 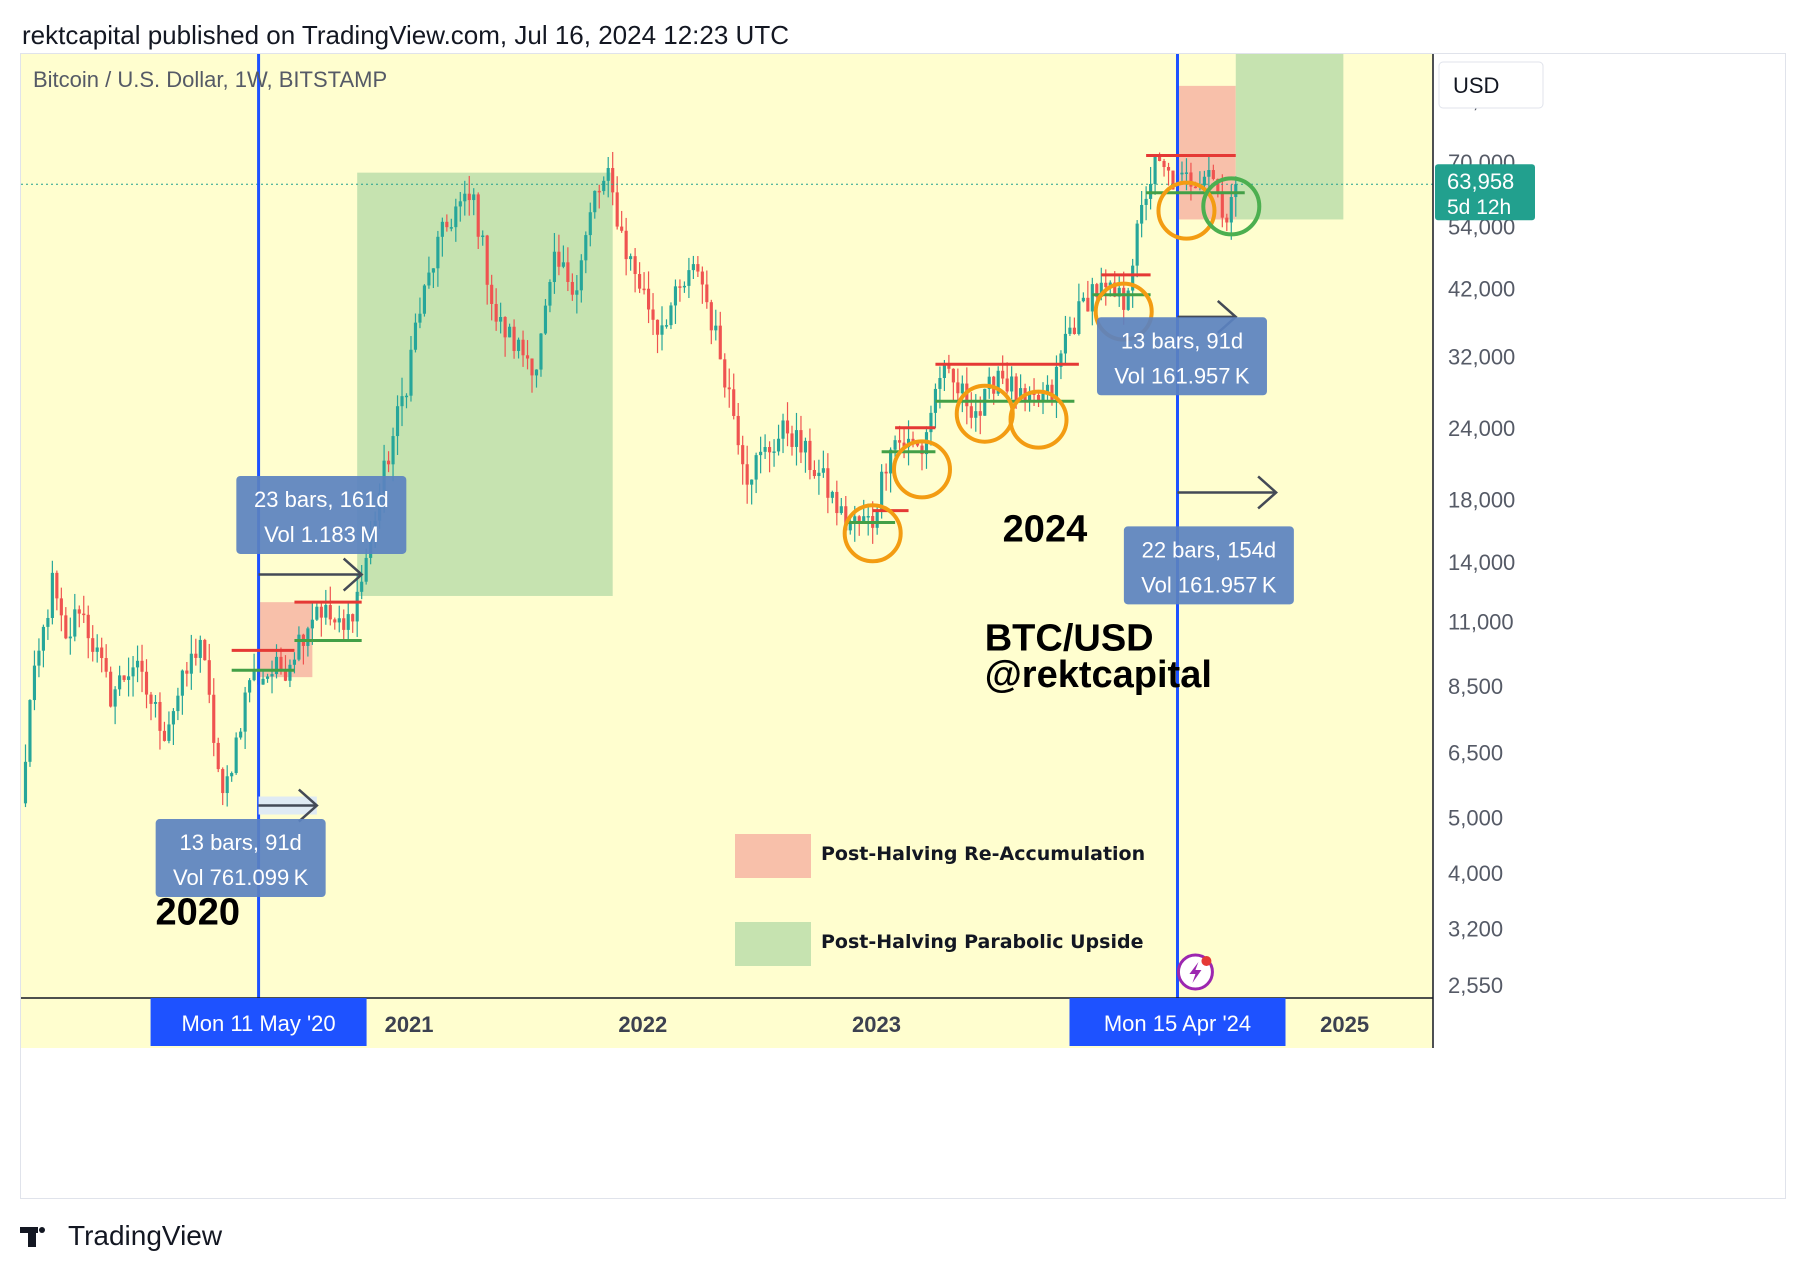 What do you see at coordinates (1195, 972) in the screenshot?
I see `lightning-icon` at bounding box center [1195, 972].